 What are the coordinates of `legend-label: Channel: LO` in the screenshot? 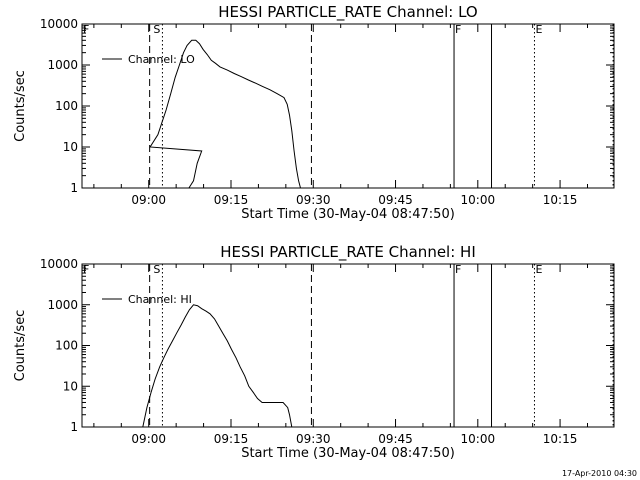 It's located at (161, 59).